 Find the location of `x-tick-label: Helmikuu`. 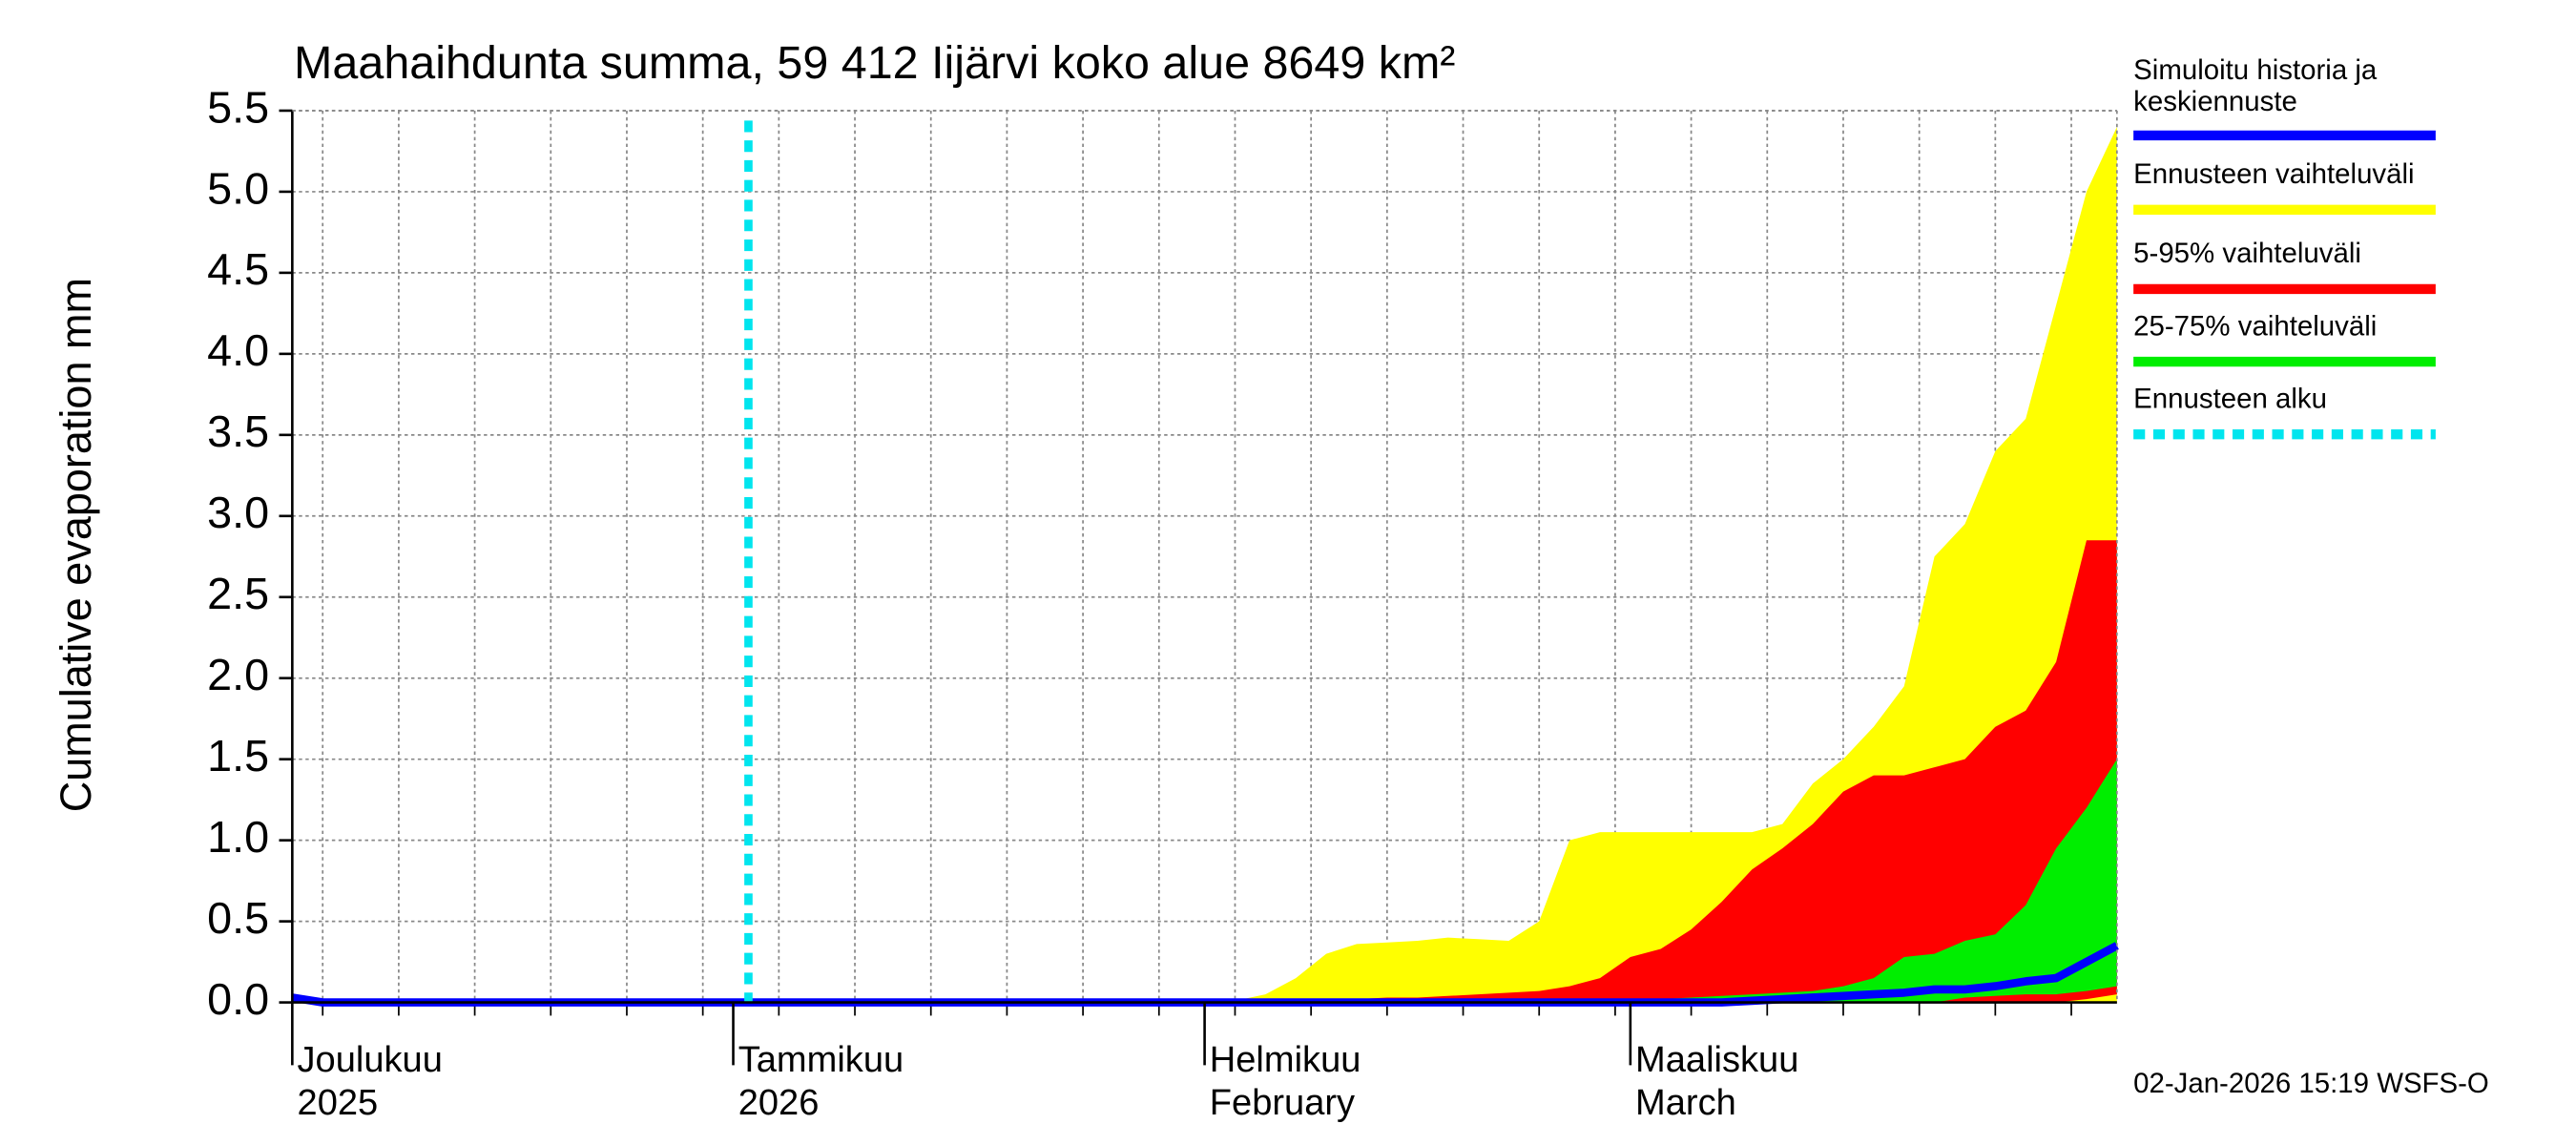

x-tick-label: Helmikuu is located at coordinates (1285, 1060).